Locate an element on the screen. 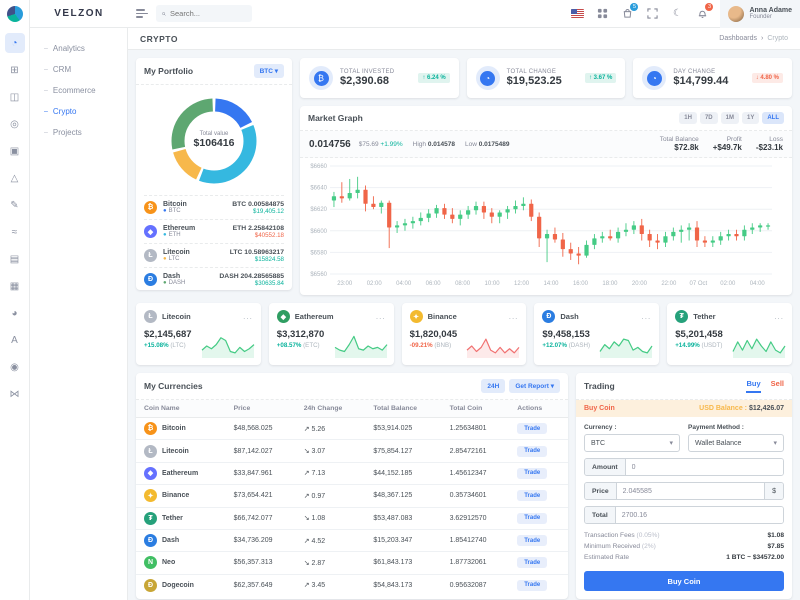 The image size is (800, 600). tab-sell: Sell is located at coordinates (777, 383).